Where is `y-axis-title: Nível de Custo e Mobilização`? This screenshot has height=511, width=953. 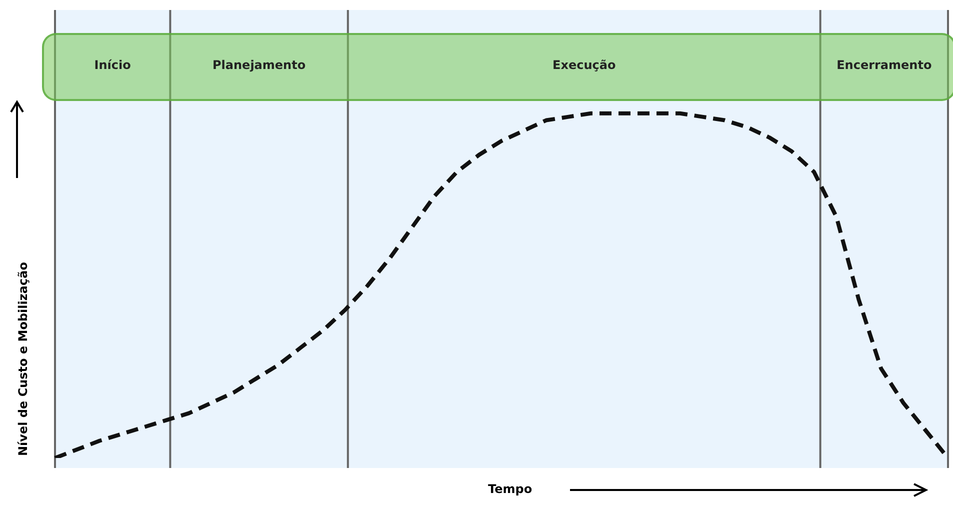
y-axis-title: Nível de Custo e Mobilização is located at coordinates (23, 359).